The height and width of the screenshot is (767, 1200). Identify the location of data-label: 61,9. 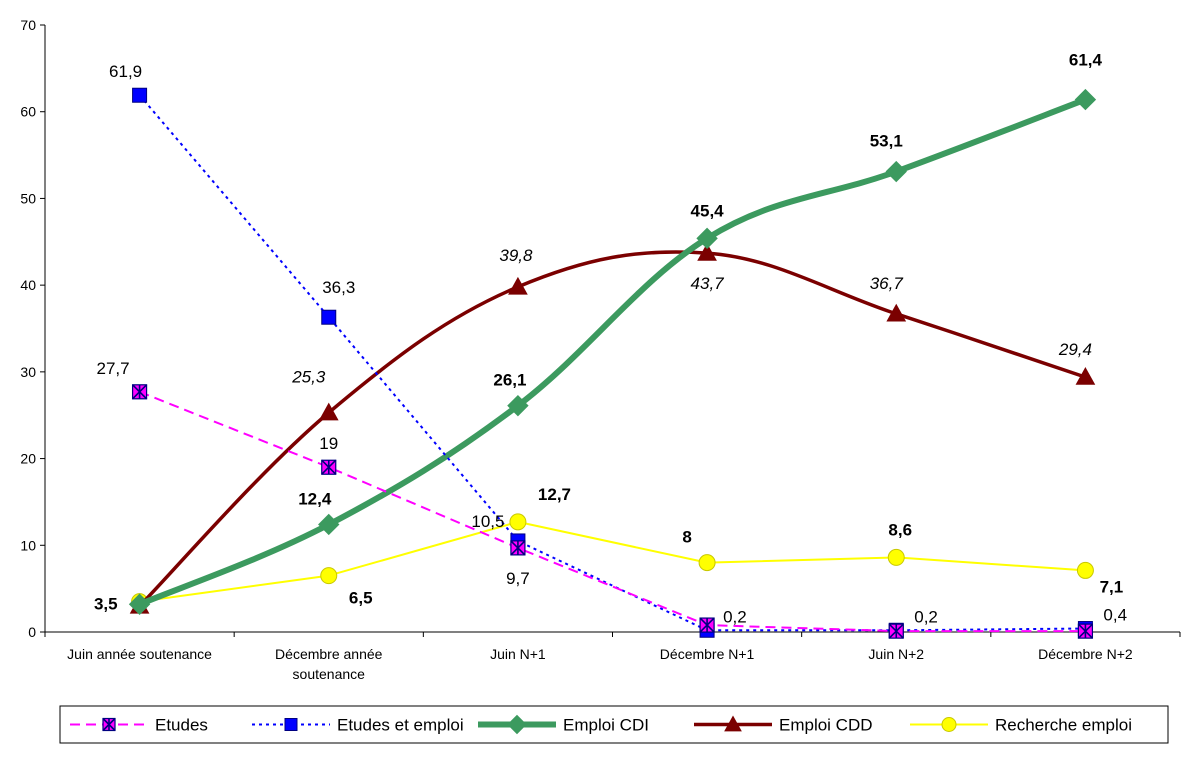
(125, 71).